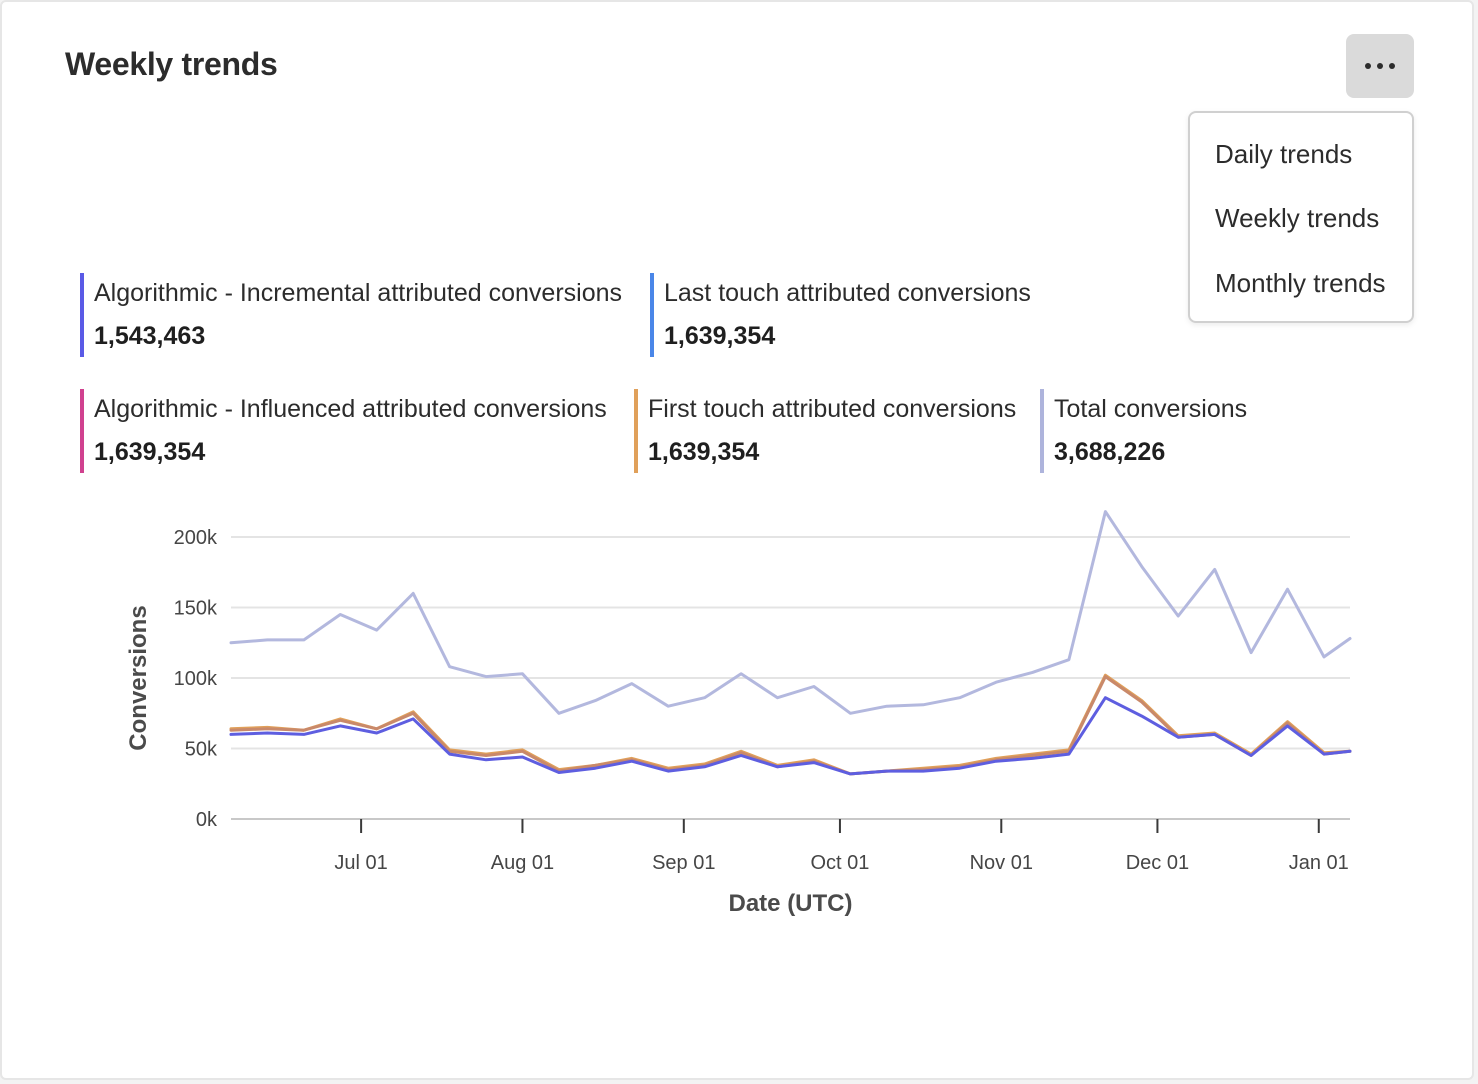 This screenshot has height=1084, width=1478. What do you see at coordinates (1300, 283) in the screenshot?
I see `menu-item-monthly-trends: Monthly trends` at bounding box center [1300, 283].